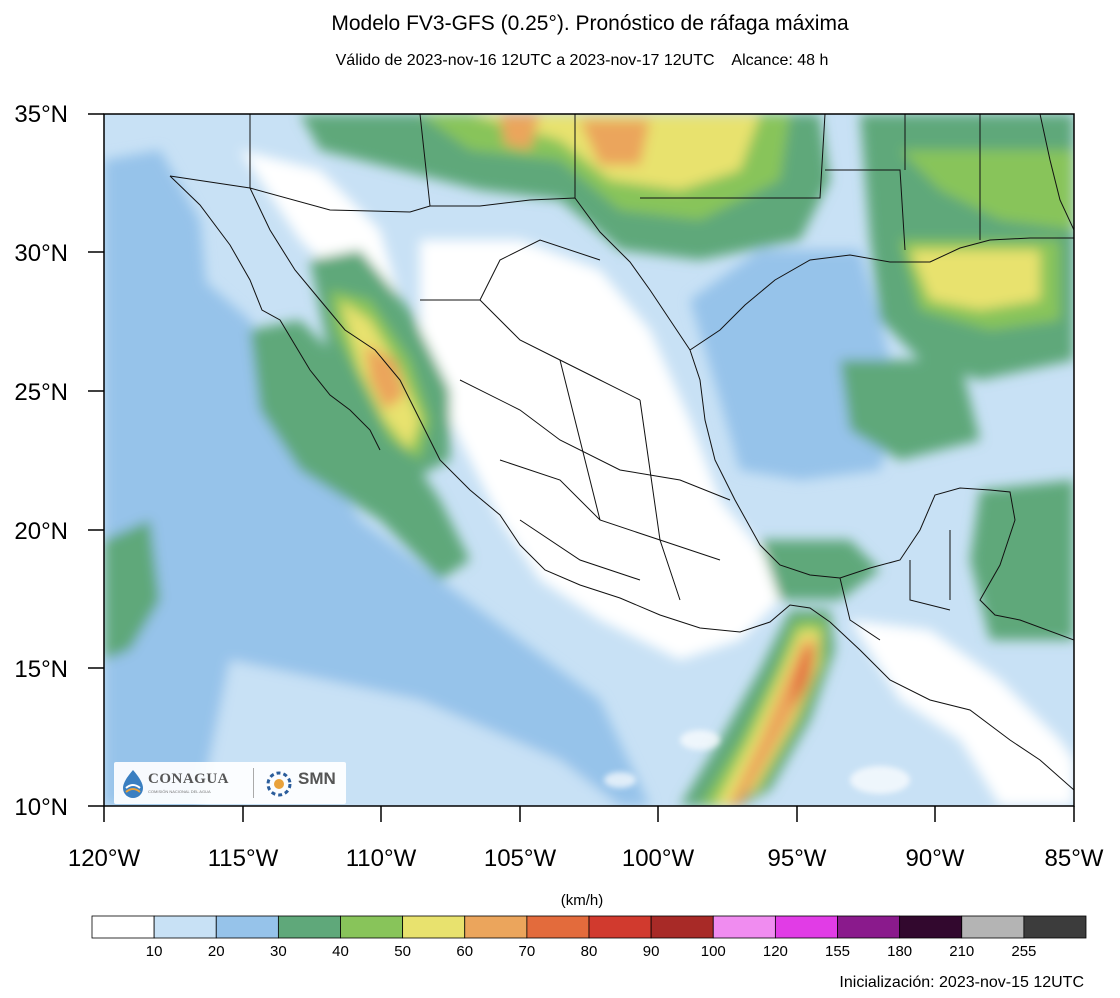 This screenshot has width=1120, height=998. Describe the element at coordinates (216, 951) in the screenshot. I see `colorbar-tick-label: 20` at that location.